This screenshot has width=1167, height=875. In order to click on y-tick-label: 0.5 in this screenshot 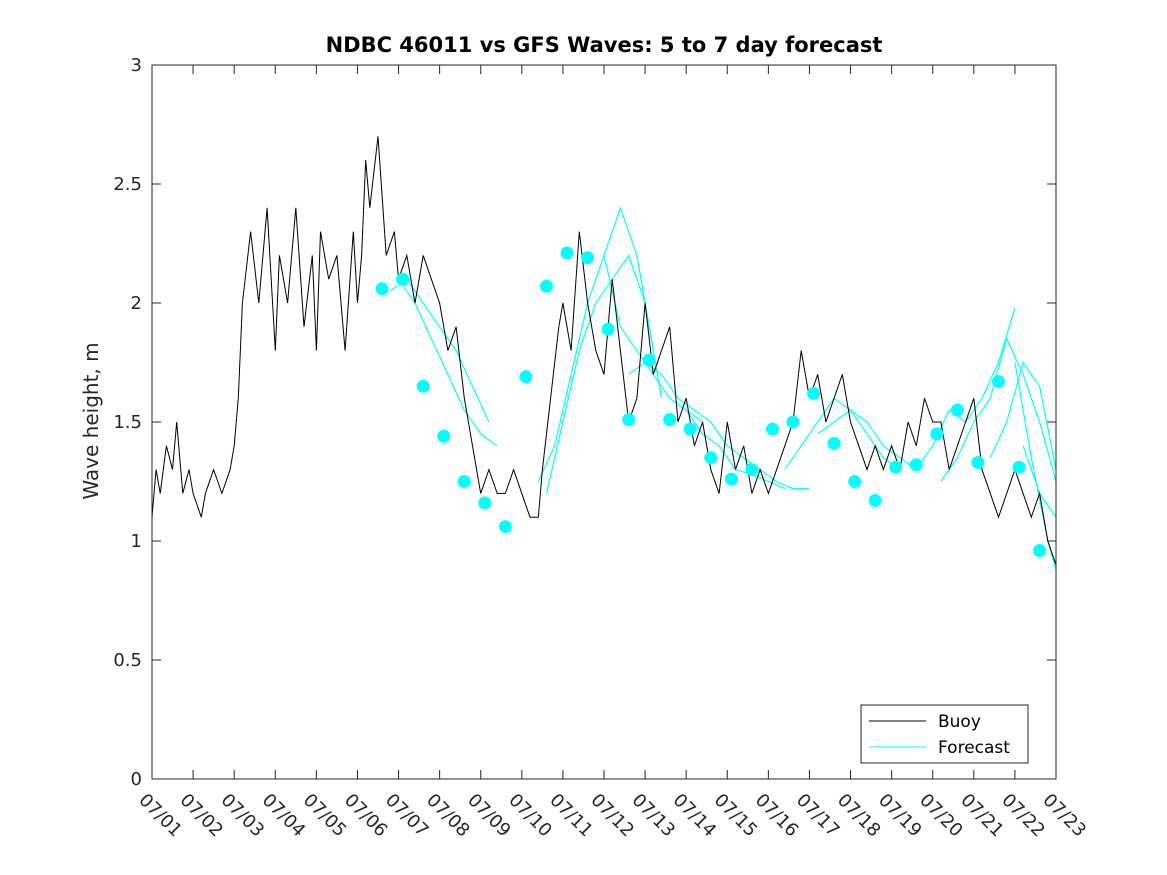, I will do `click(127, 660)`.